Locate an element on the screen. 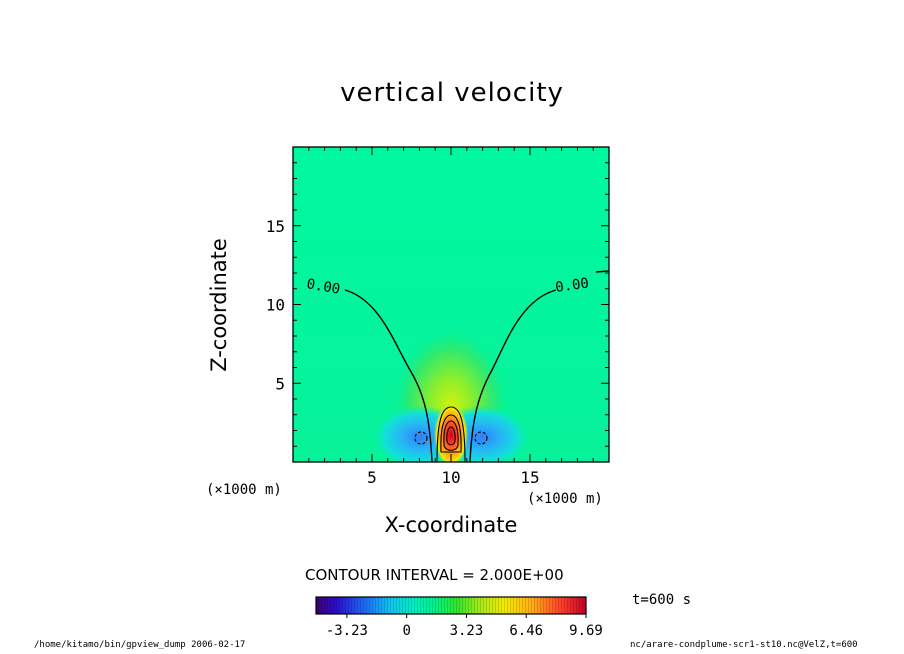 Image resolution: width=904 pixels, height=654 pixels. colorbar-tick-label: 3.23 is located at coordinates (467, 631).